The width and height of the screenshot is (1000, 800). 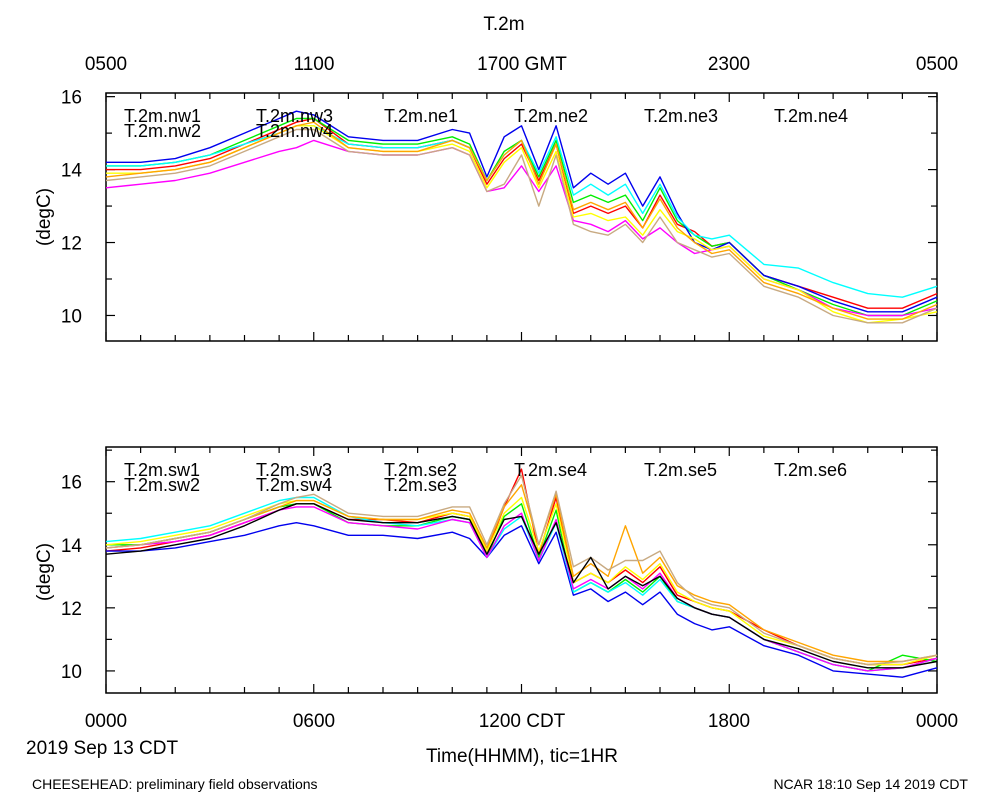 I want to click on legend-entry-sw4: T.2m.sw4, so click(x=294, y=485).